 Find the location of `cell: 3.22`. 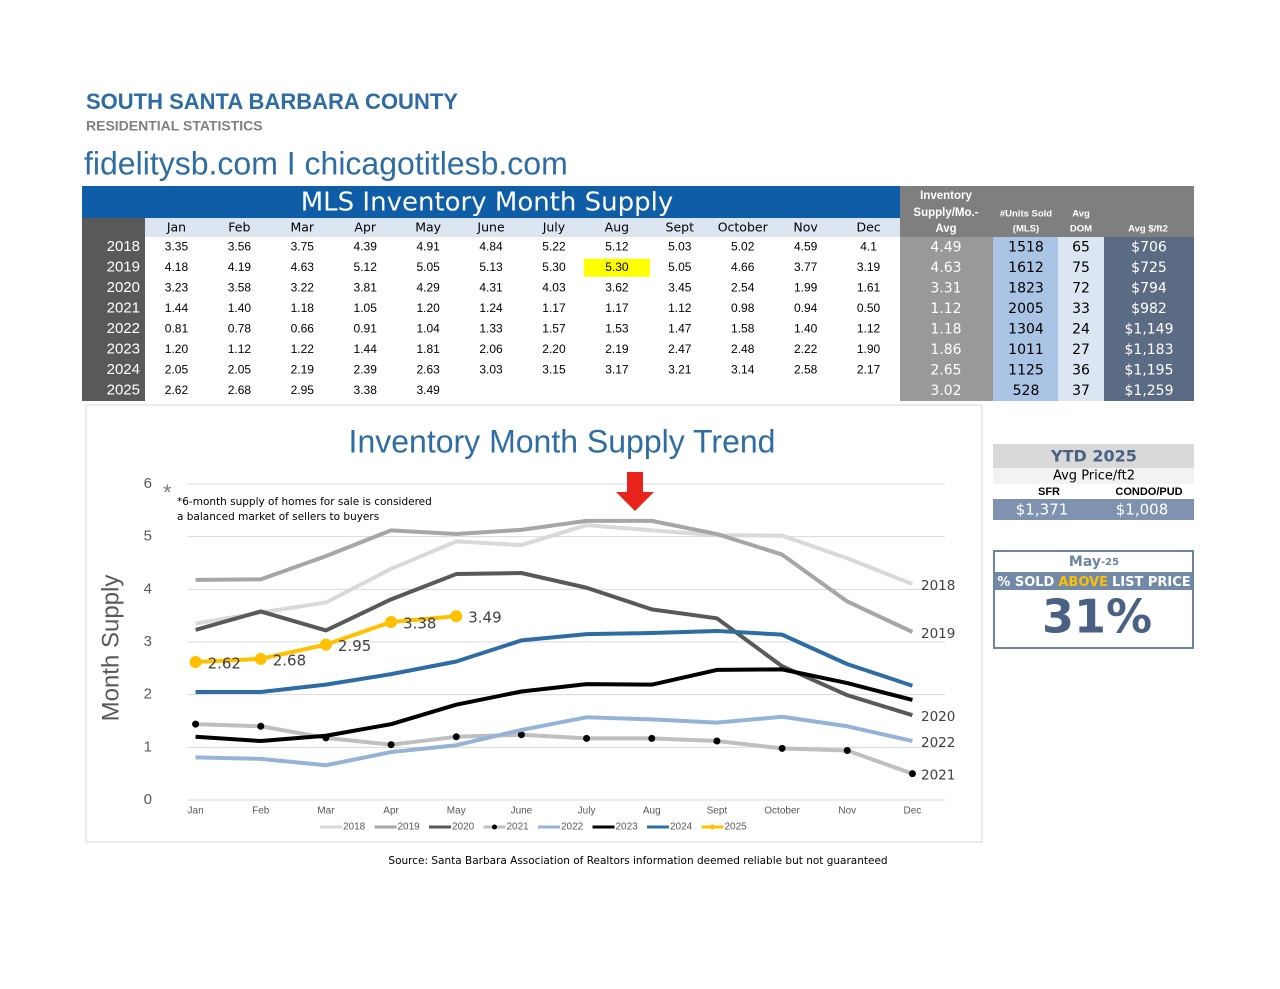

cell: 3.22 is located at coordinates (303, 287).